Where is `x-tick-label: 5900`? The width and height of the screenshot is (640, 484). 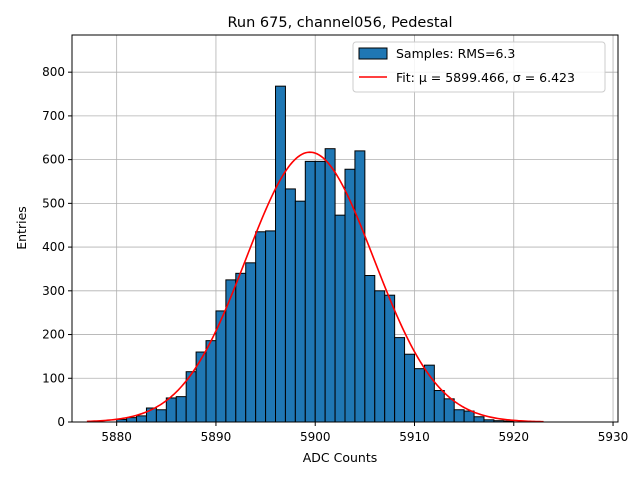
x-tick-label: 5900 is located at coordinates (315, 437).